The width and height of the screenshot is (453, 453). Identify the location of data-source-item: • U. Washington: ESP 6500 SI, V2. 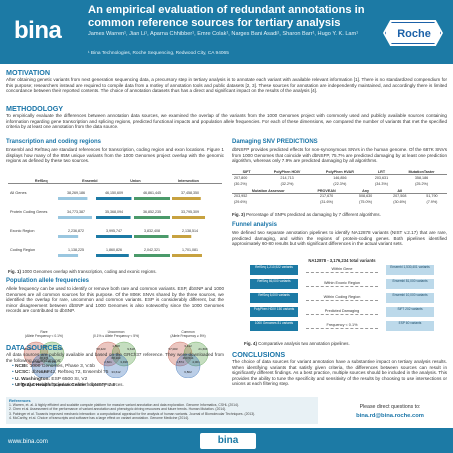
(50, 379).